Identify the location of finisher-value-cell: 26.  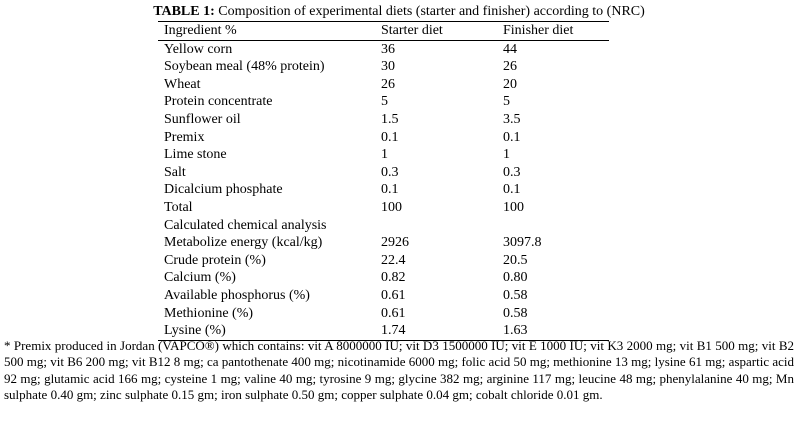
(510, 67).